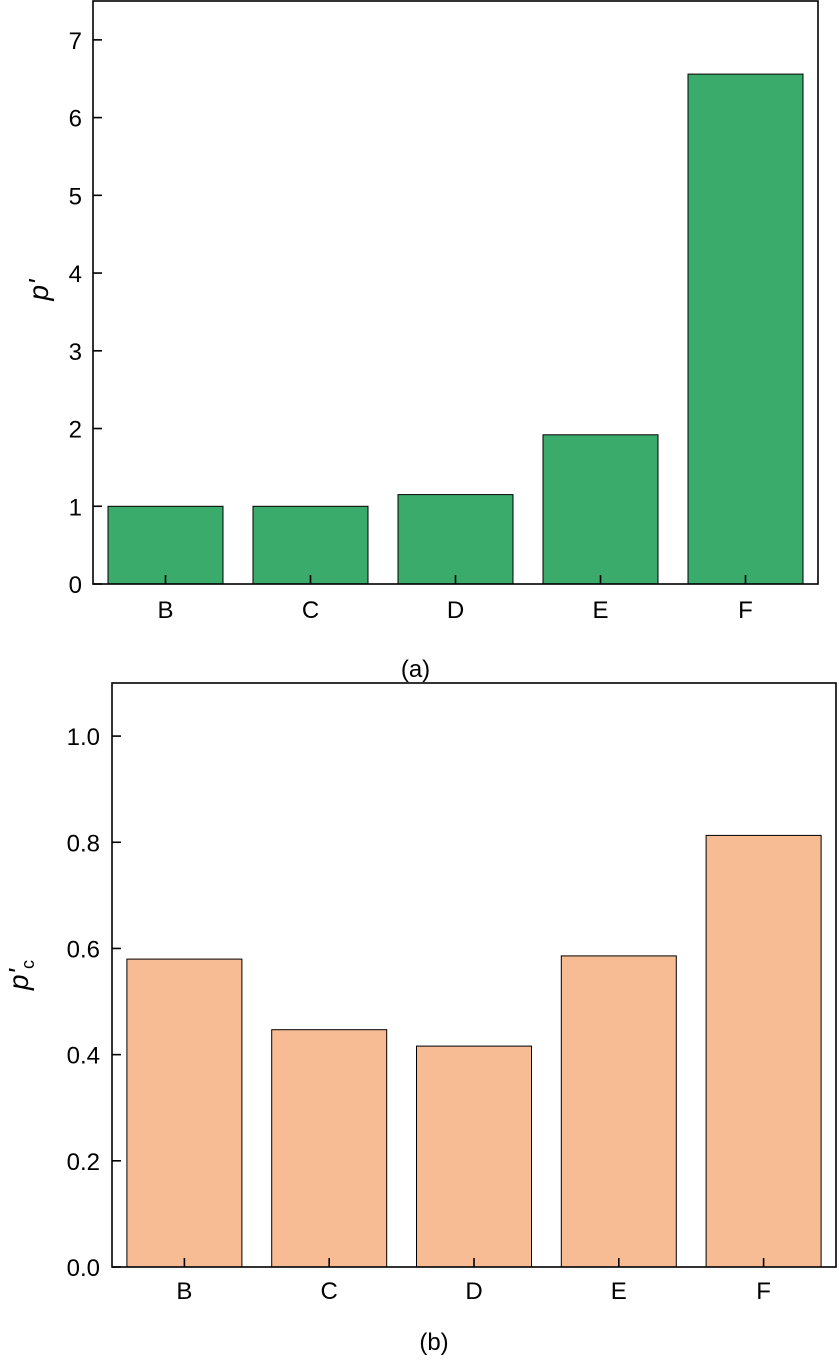 The image size is (839, 1365). I want to click on panel-a-category-label: B, so click(165, 610).